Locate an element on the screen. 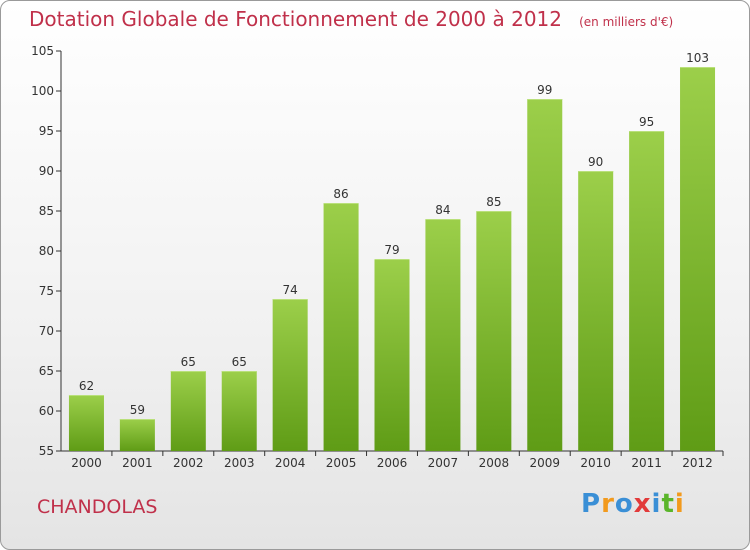  y-tick-label: 85 is located at coordinates (46, 211).